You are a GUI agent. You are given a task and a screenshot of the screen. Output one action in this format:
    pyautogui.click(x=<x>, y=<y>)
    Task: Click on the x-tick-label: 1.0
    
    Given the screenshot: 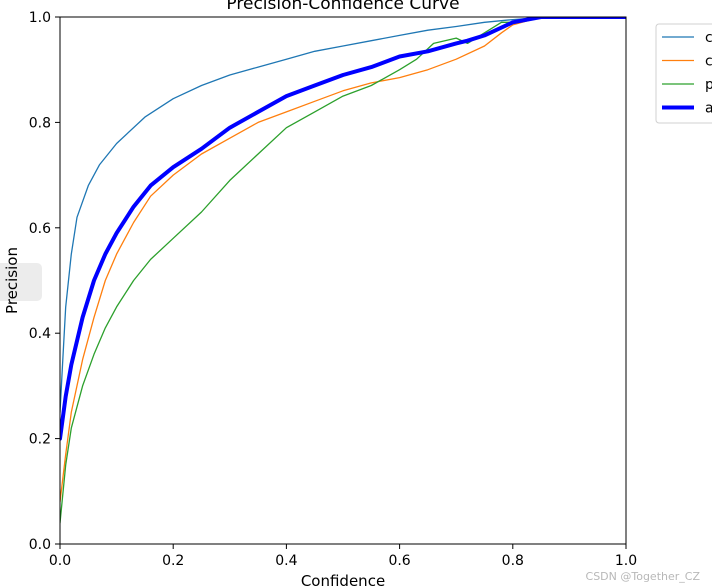 What is the action you would take?
    pyautogui.click(x=626, y=561)
    